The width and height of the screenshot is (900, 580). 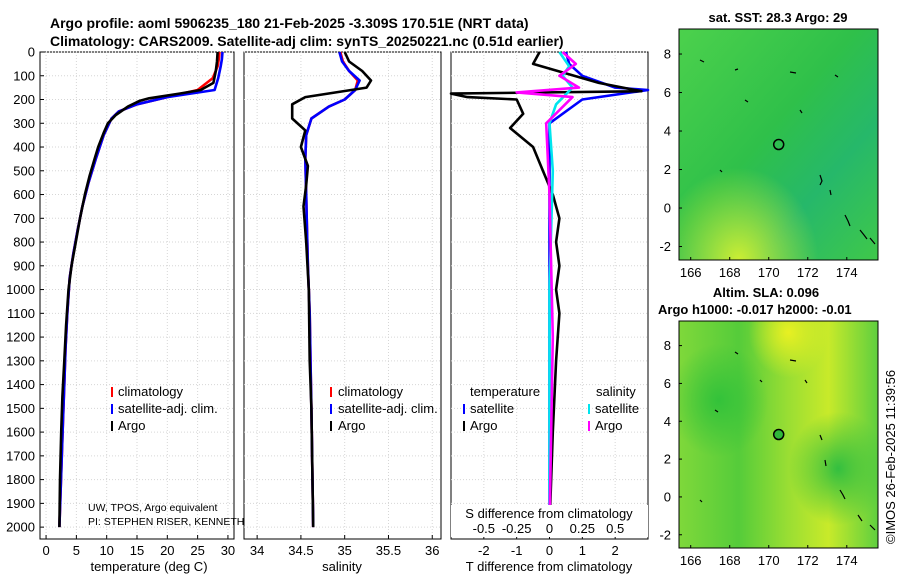 I want to click on y-tick-label: 900, so click(x=24, y=265).